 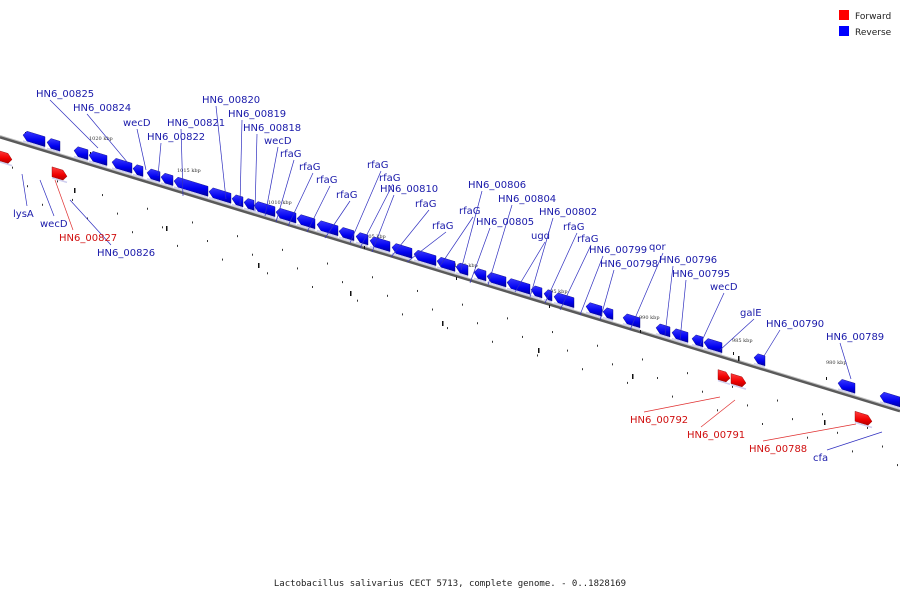 What do you see at coordinates (659, 420) in the screenshot?
I see `gene-label: HN6_00792` at bounding box center [659, 420].